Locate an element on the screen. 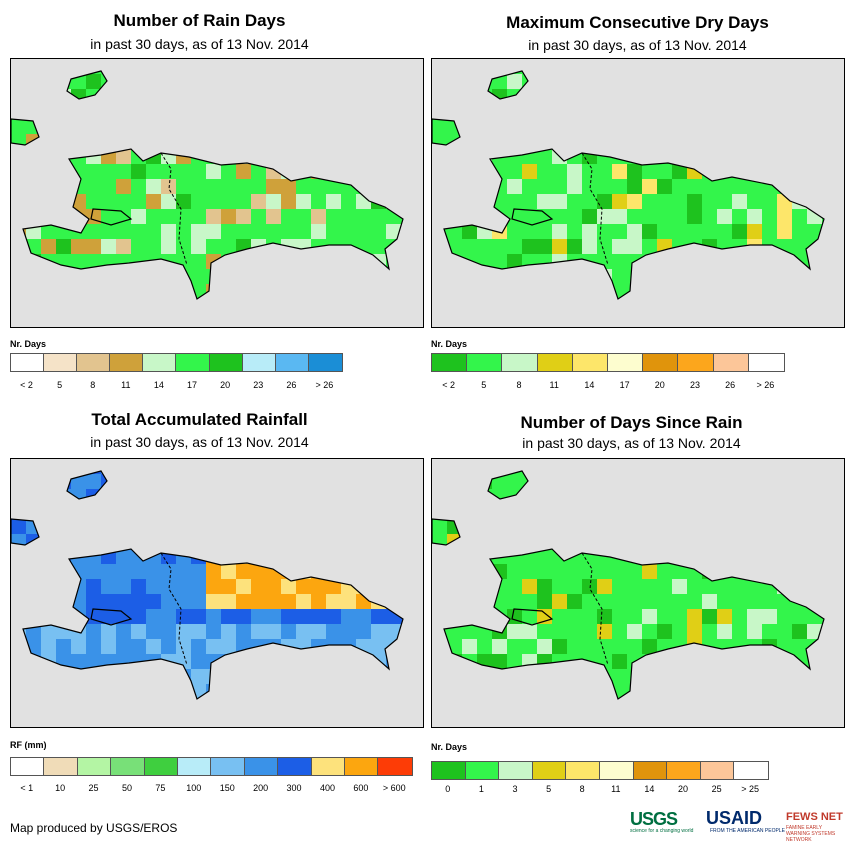 This screenshot has height=845, width=854. legend-label: 20 is located at coordinates (659, 385).